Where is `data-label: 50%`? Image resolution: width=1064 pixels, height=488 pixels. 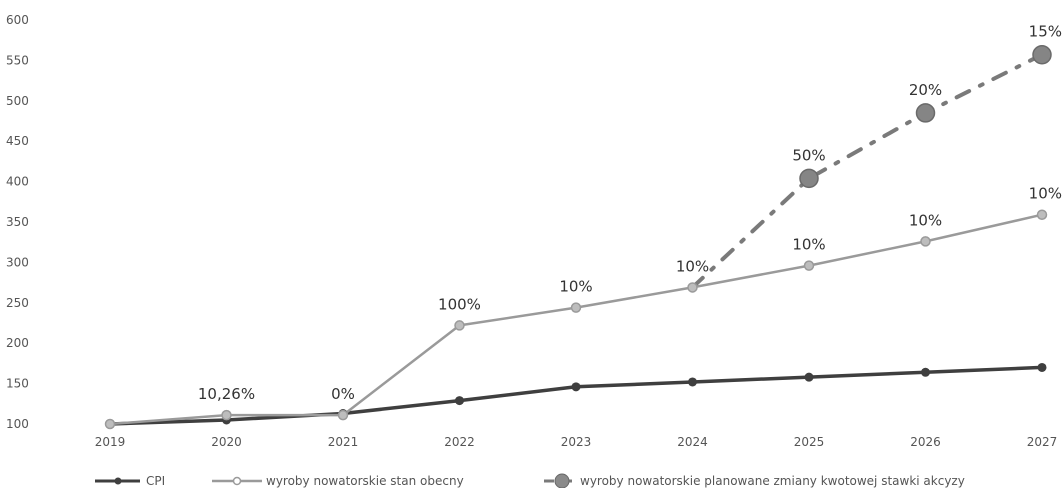
data-label: 50% is located at coordinates (808, 155).